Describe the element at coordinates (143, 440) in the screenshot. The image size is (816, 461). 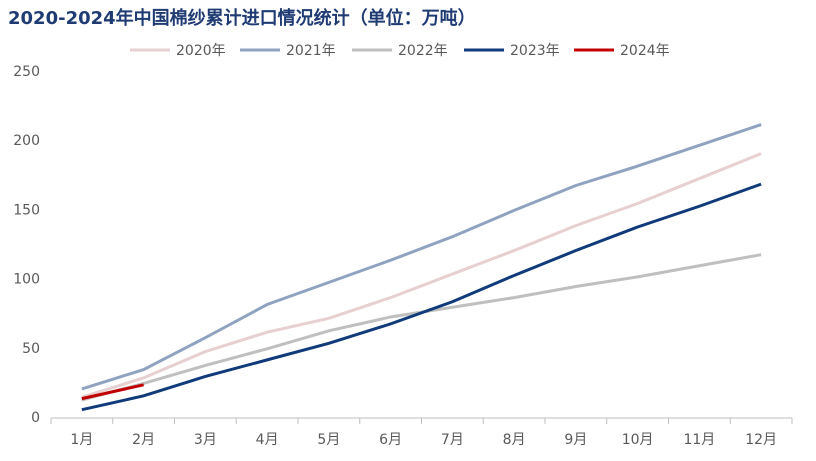
I see `x-tick-label: 2月` at that location.